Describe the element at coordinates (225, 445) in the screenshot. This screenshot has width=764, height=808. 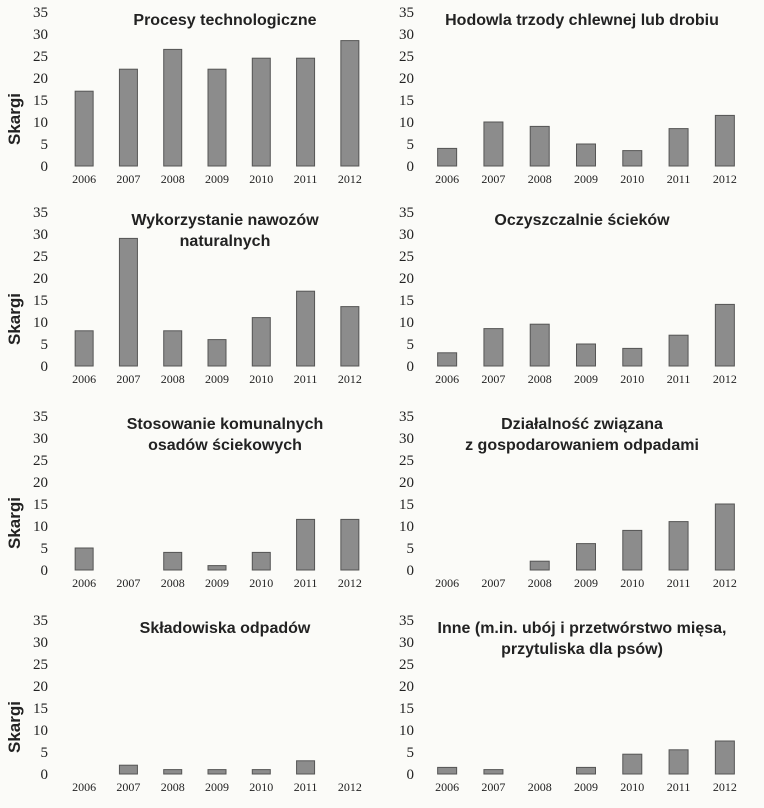
I see `chart-title-line-2: osadów ściekowych` at that location.